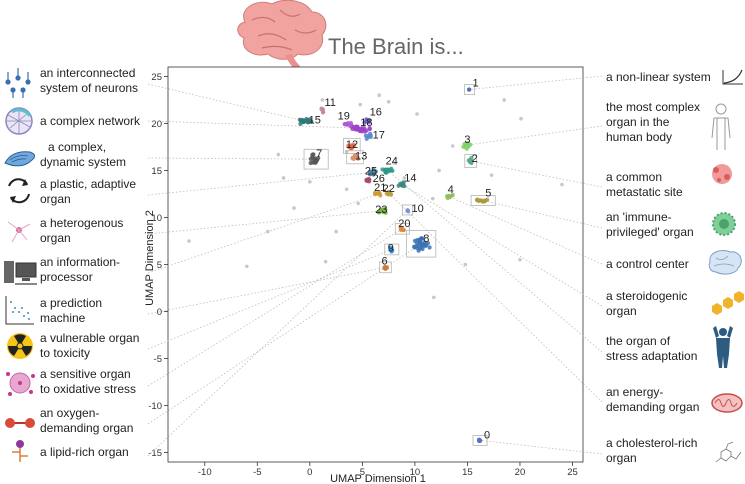 This screenshot has height=484, width=745. What do you see at coordinates (20, 273) in the screenshot?
I see `computer-icon` at bounding box center [20, 273].